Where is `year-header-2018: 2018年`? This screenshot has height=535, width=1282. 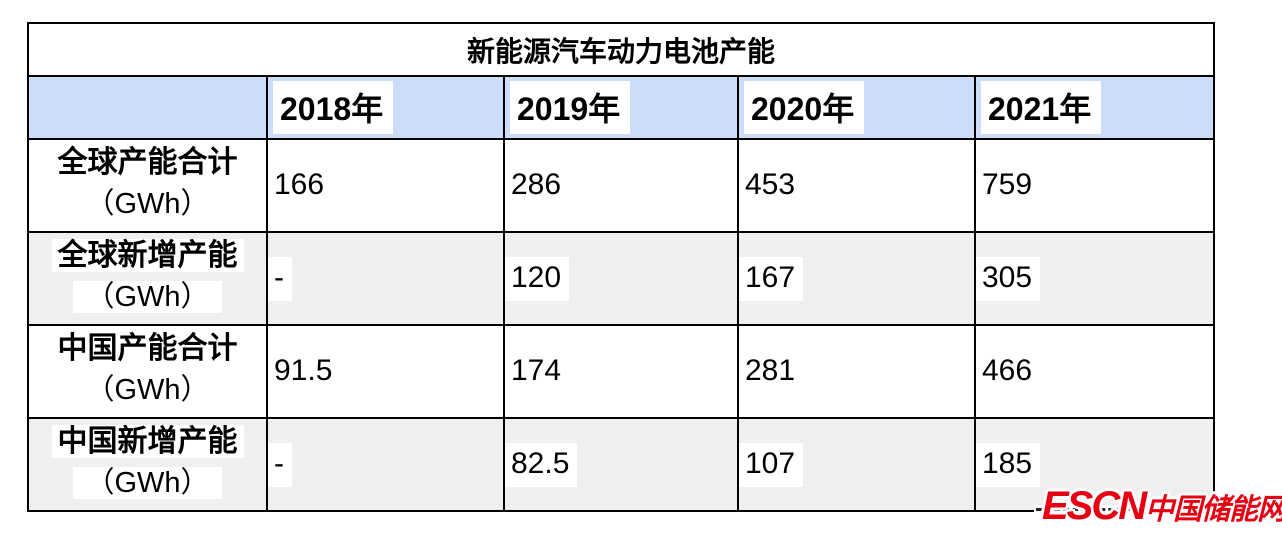
year-header-2018: 2018年 is located at coordinates (385, 107).